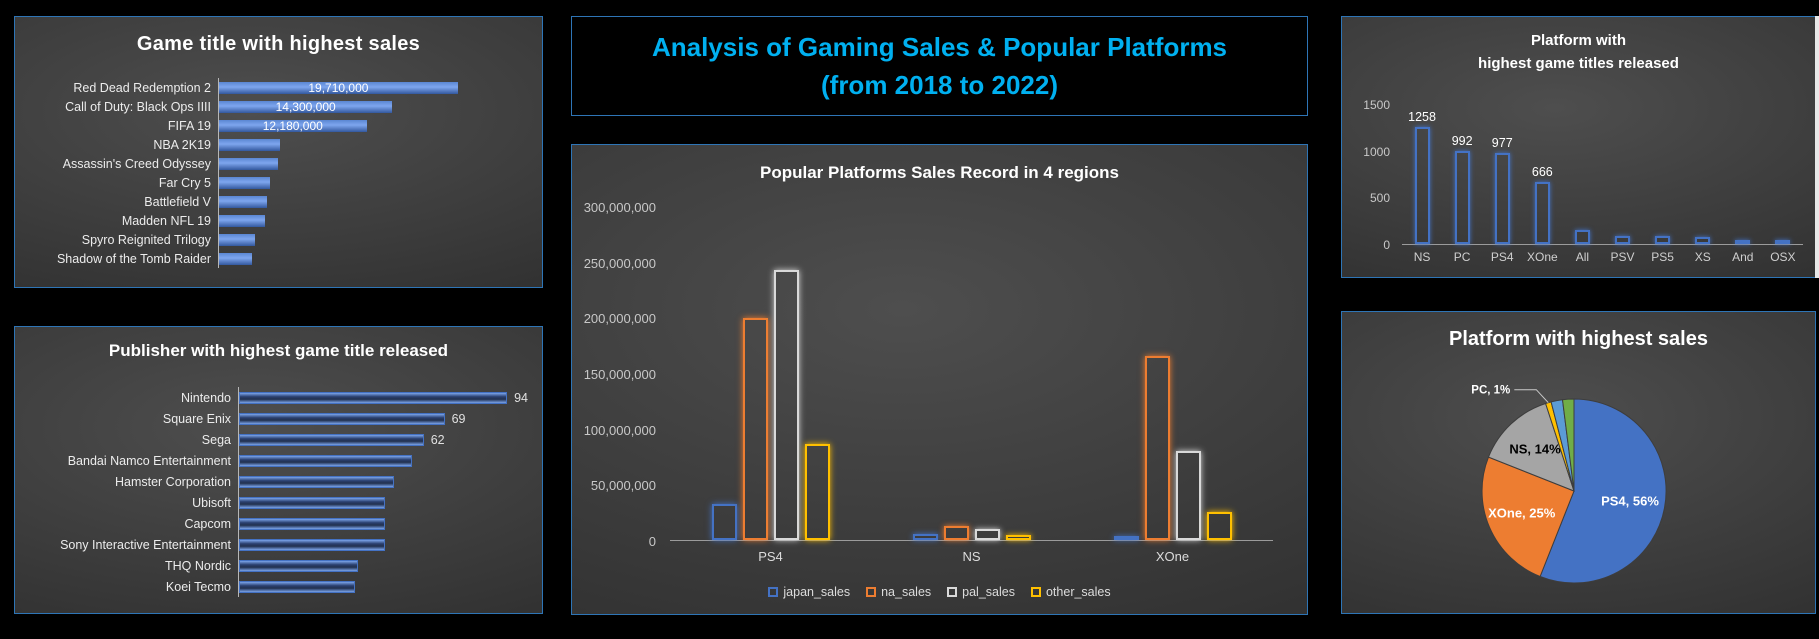  What do you see at coordinates (1578, 40) in the screenshot?
I see `chart-title-line1: Platform with` at bounding box center [1578, 40].